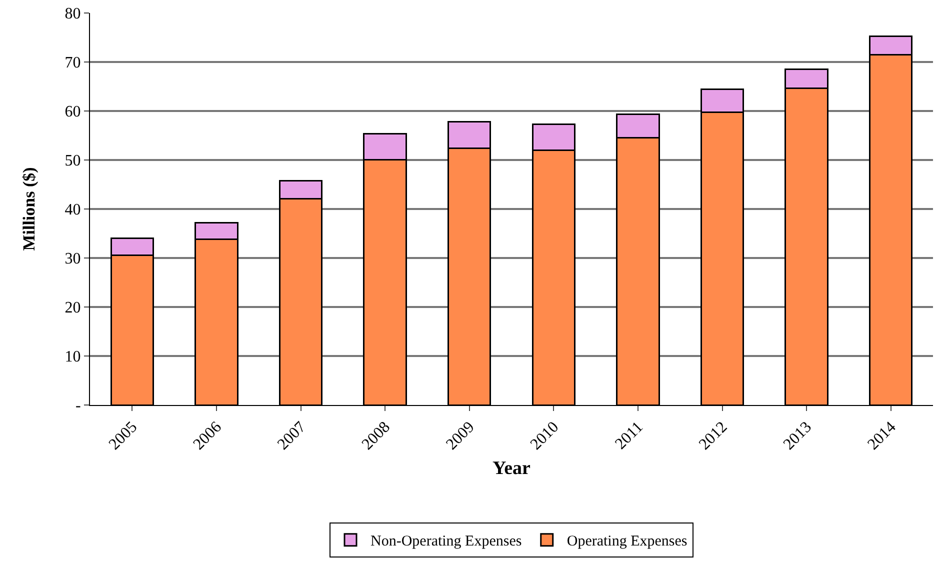 Image resolution: width=943 pixels, height=567 pixels. I want to click on y-axis-title: Millions ($), so click(28, 209).